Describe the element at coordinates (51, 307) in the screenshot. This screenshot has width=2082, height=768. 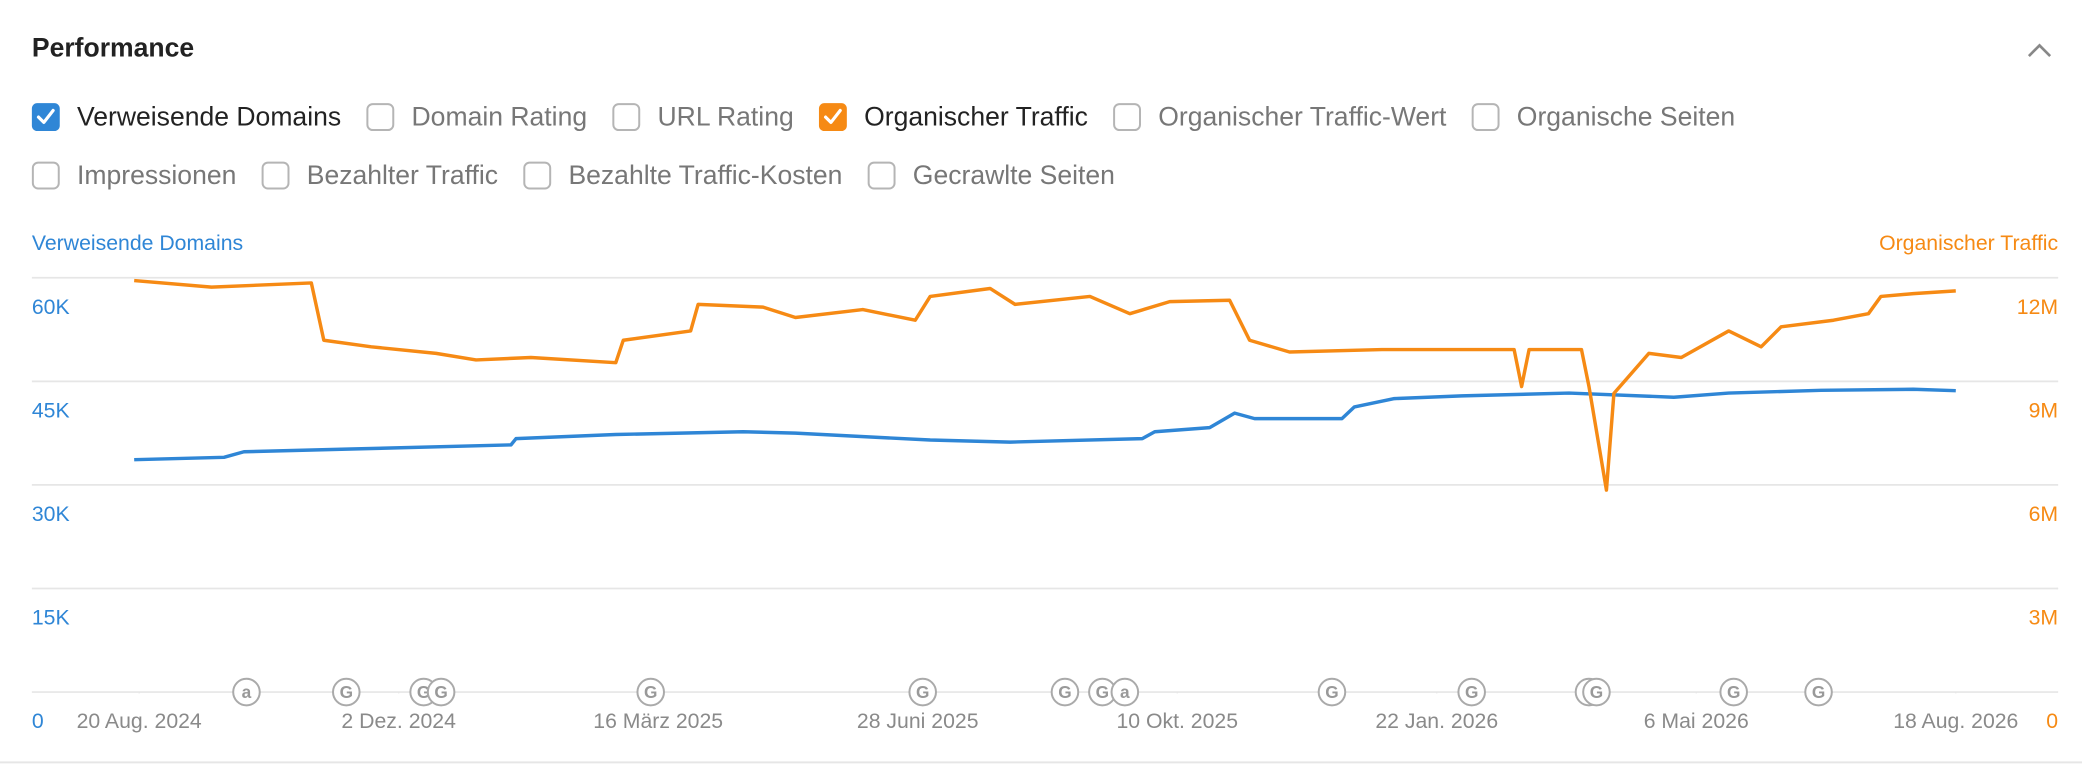
I see `y-tick-label: 60K` at that location.